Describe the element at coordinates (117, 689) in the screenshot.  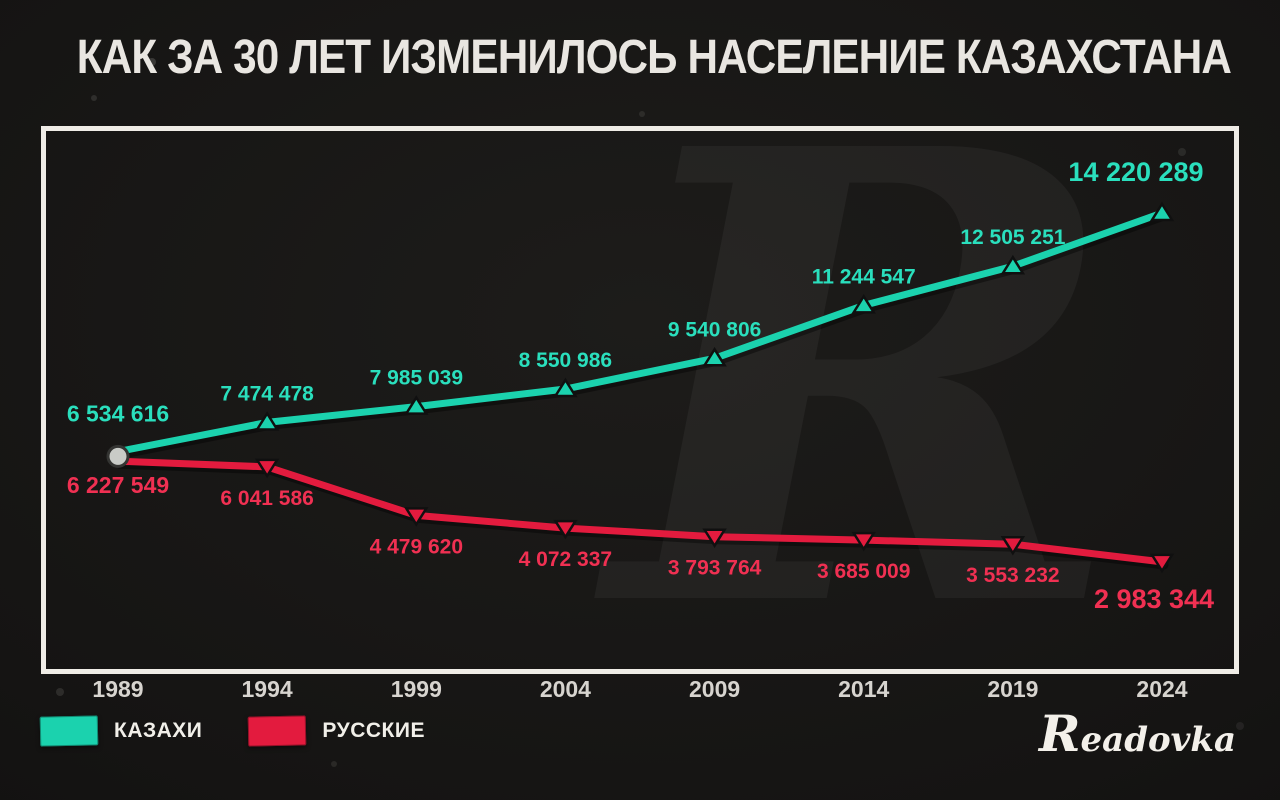
I see `x-tick-1989: 1989` at that location.